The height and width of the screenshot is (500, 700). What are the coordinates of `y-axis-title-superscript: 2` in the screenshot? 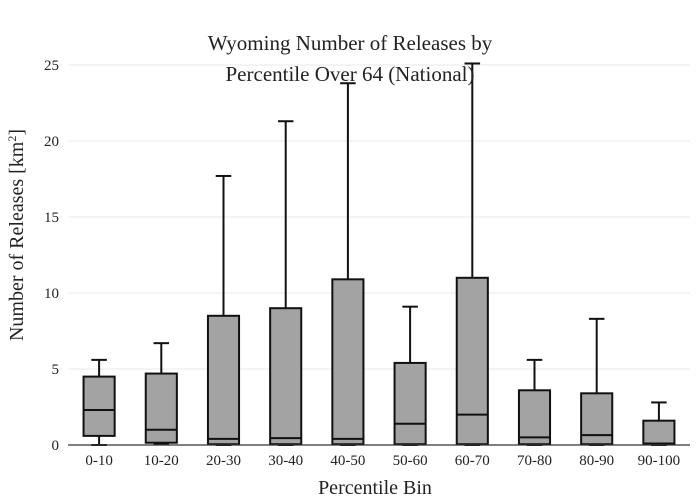 It's located at (12, 139).